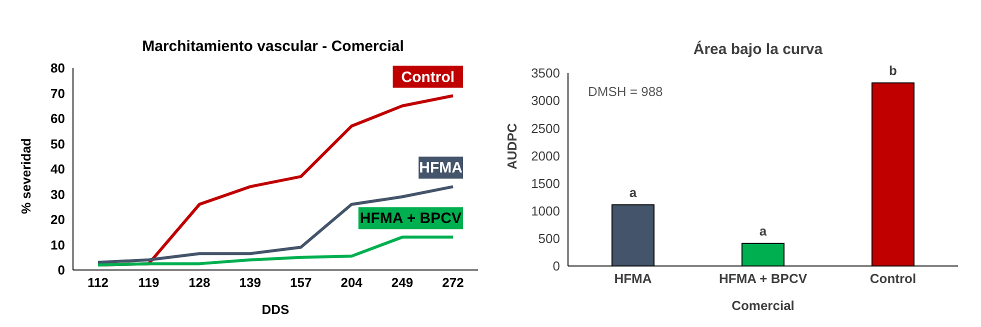 The height and width of the screenshot is (327, 981). Describe the element at coordinates (301, 282) in the screenshot. I see `x-tick-label: 157` at that location.